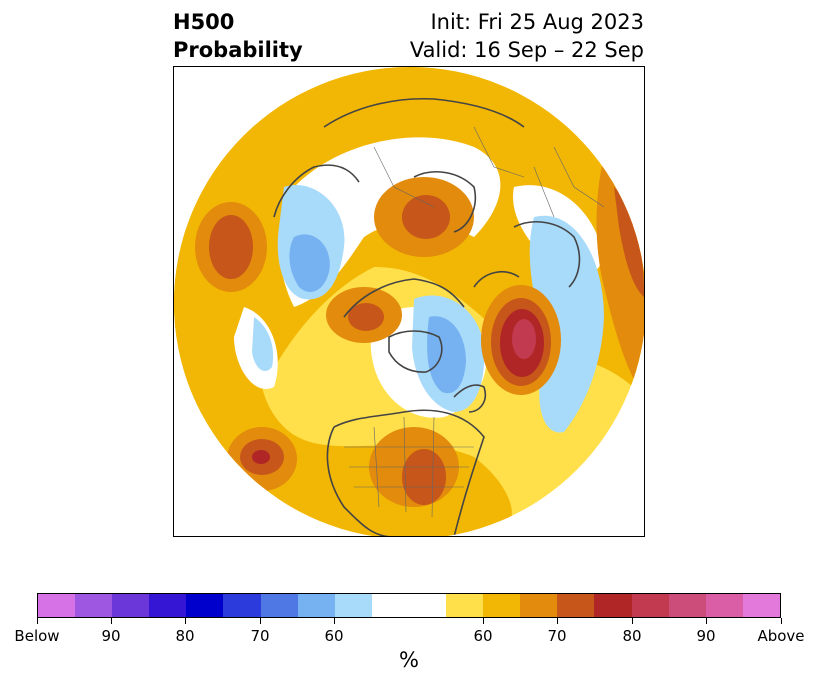  Describe the element at coordinates (537, 22) in the screenshot. I see `init-date: Init: Fri 25 Aug 2023` at that location.